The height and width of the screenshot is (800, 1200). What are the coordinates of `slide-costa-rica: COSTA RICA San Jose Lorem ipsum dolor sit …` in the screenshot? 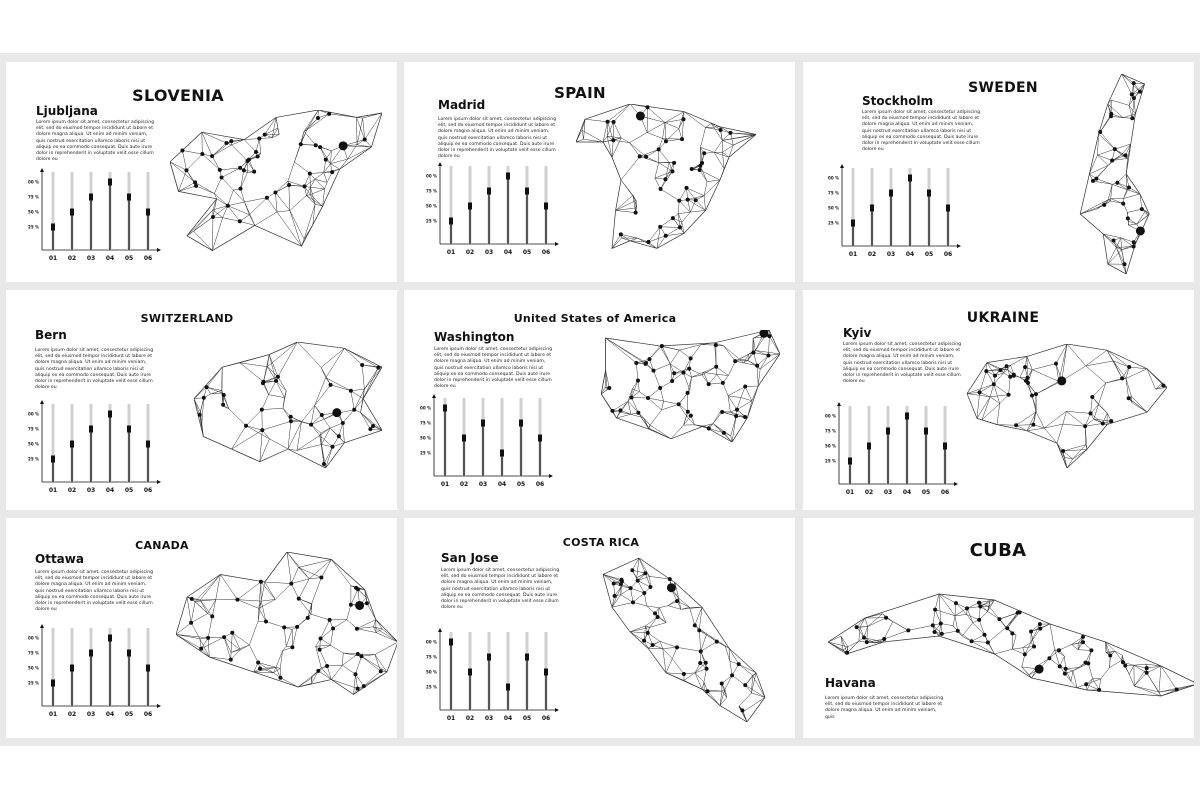 It's located at (599, 628).